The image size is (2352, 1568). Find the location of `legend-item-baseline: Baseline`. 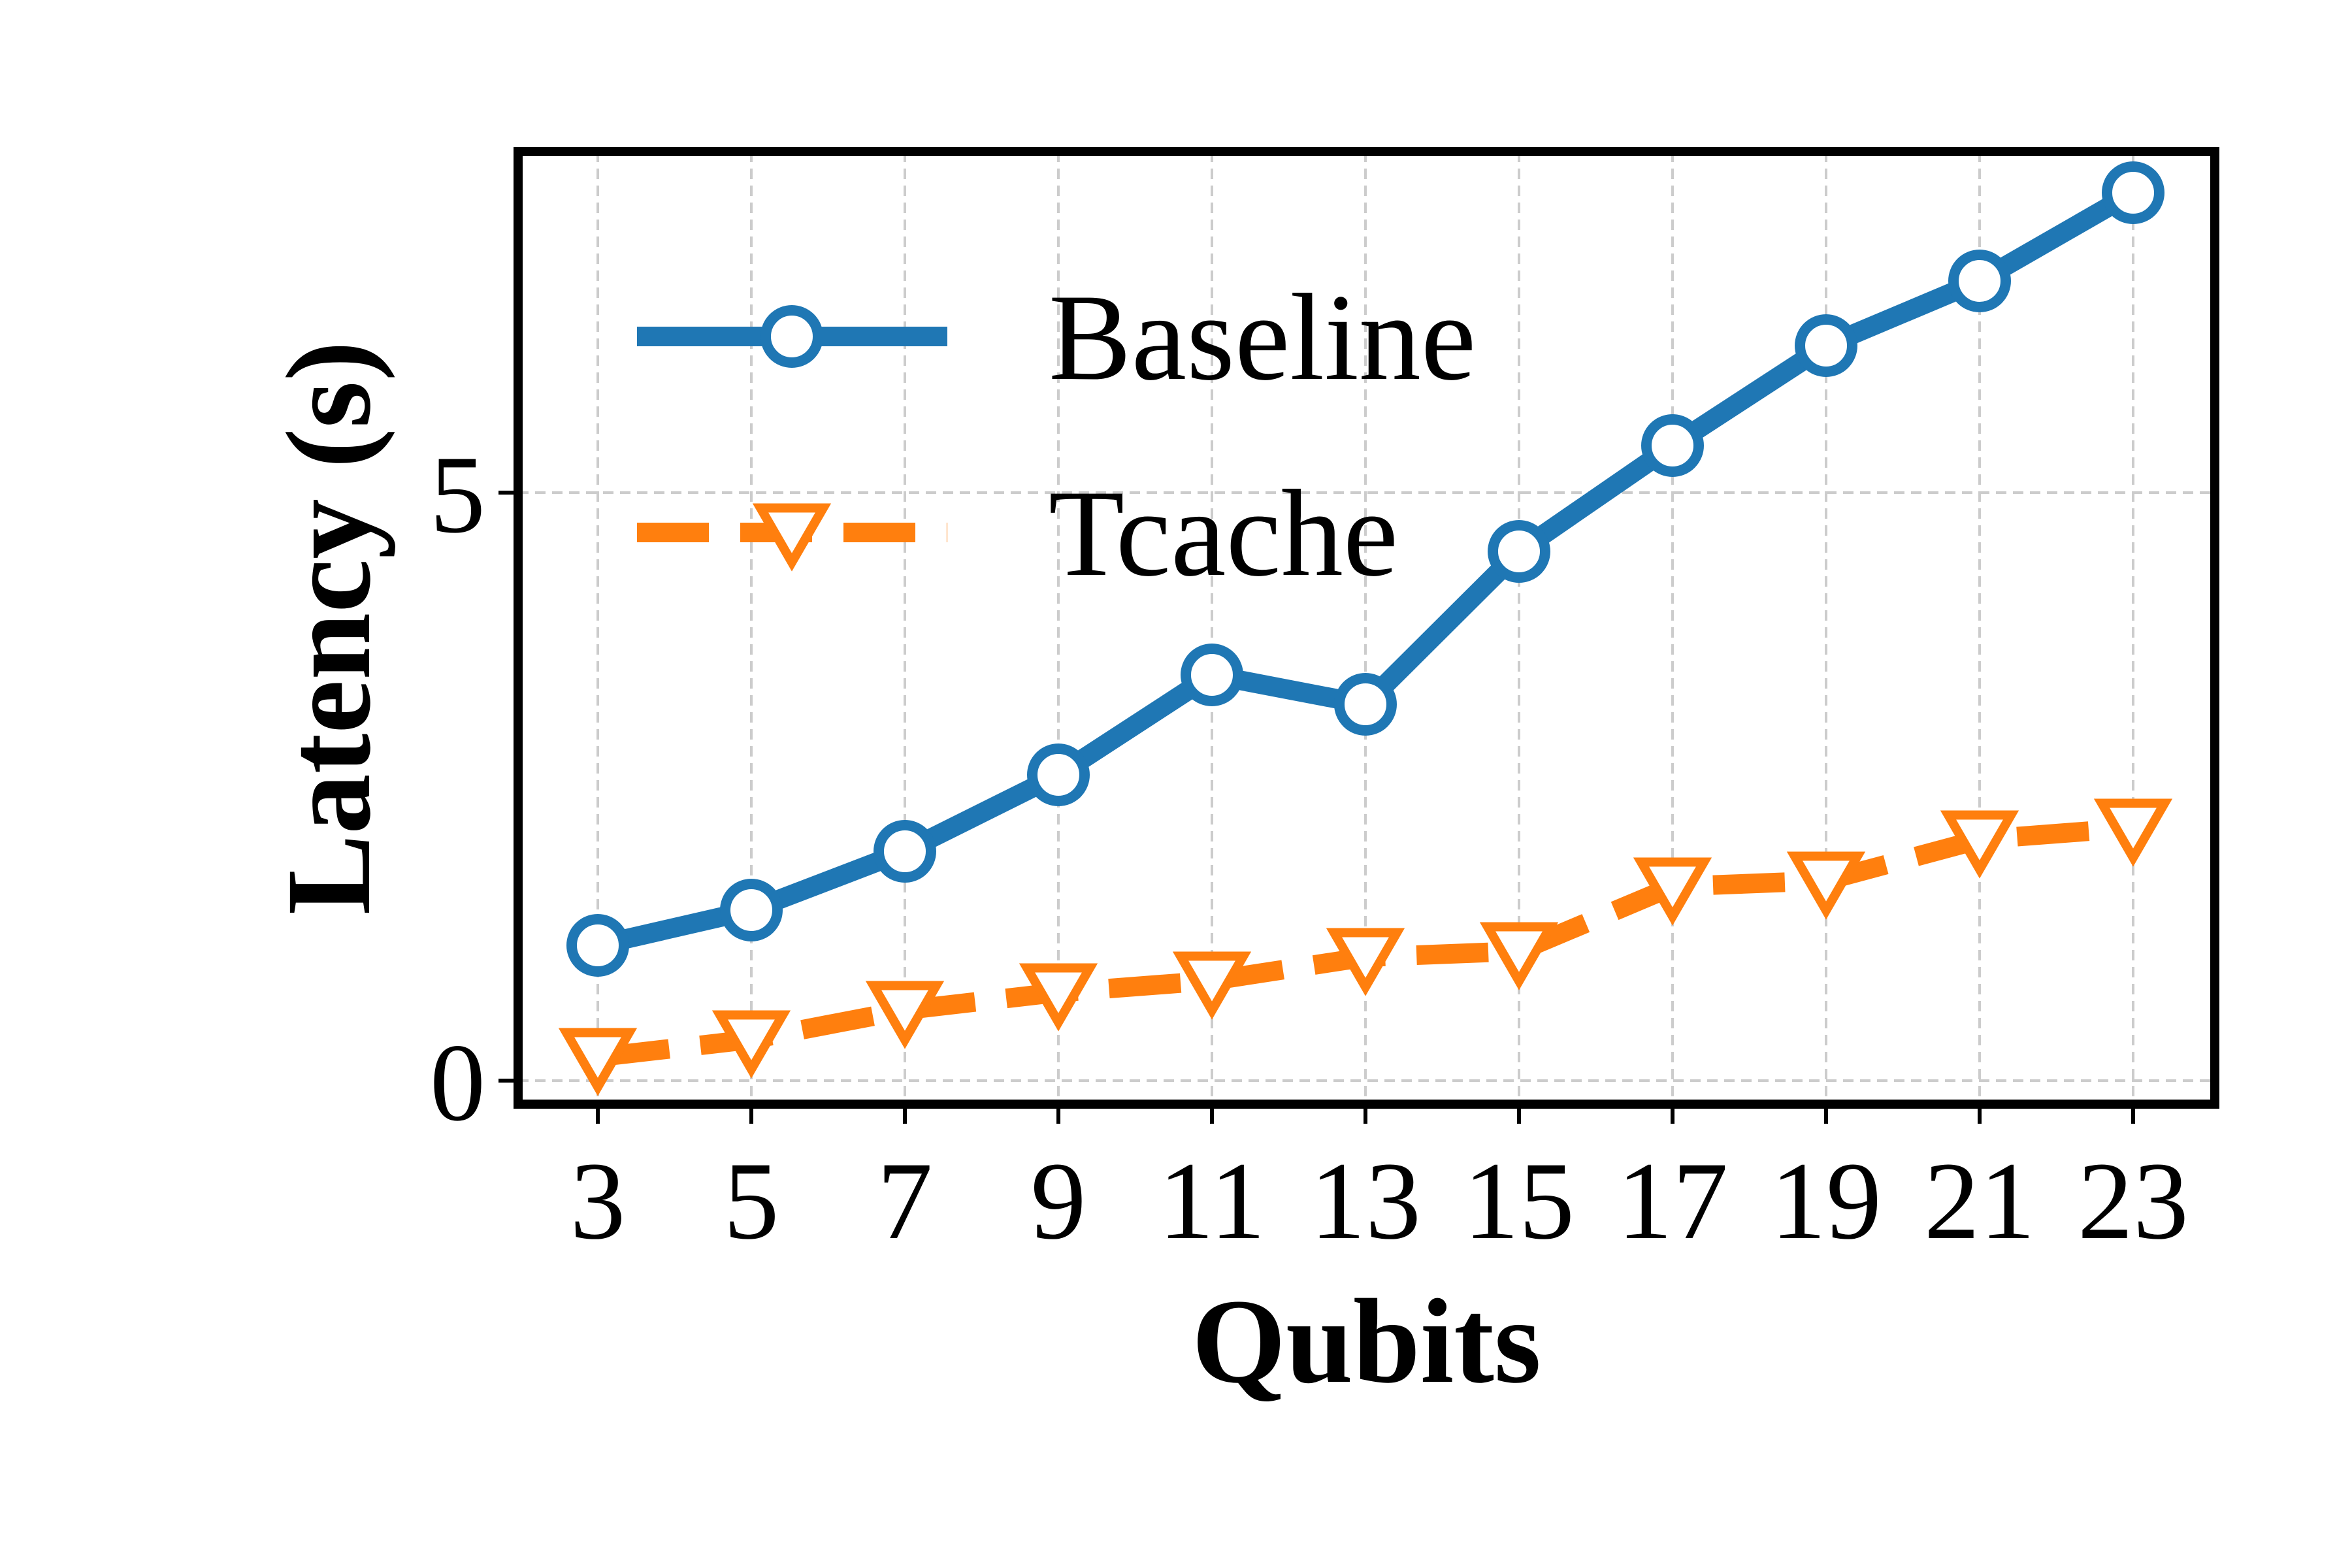

legend-item-baseline: Baseline is located at coordinates (1056, 337).